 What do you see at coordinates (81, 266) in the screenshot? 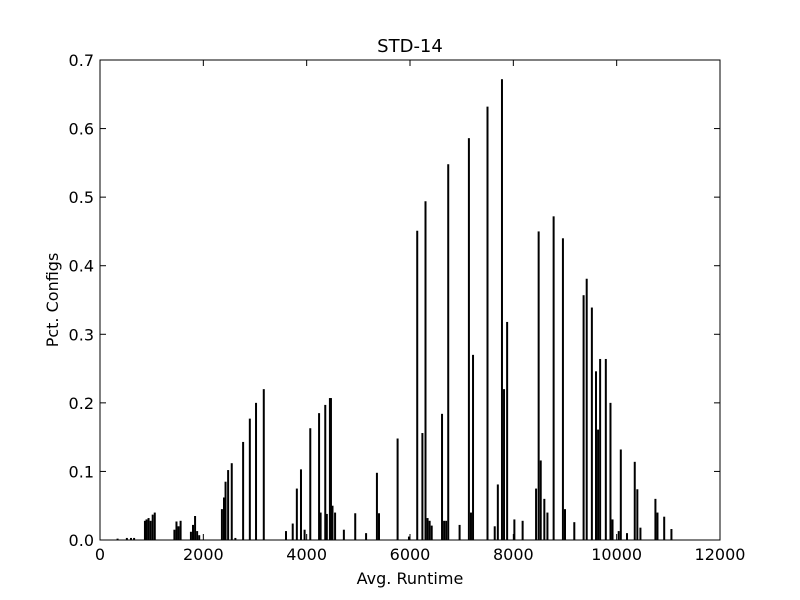
I see `y-tick-label: 0.4` at bounding box center [81, 266].